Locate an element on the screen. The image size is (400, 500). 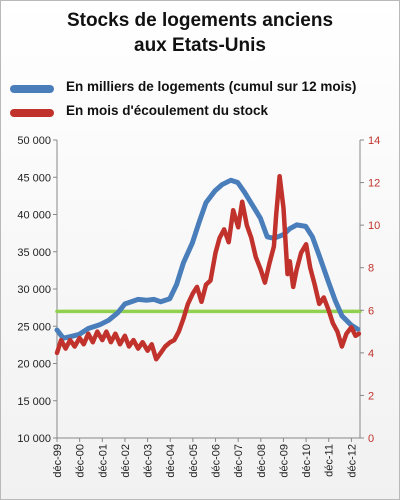
x-tick-label: déc-09 is located at coordinates (284, 461).